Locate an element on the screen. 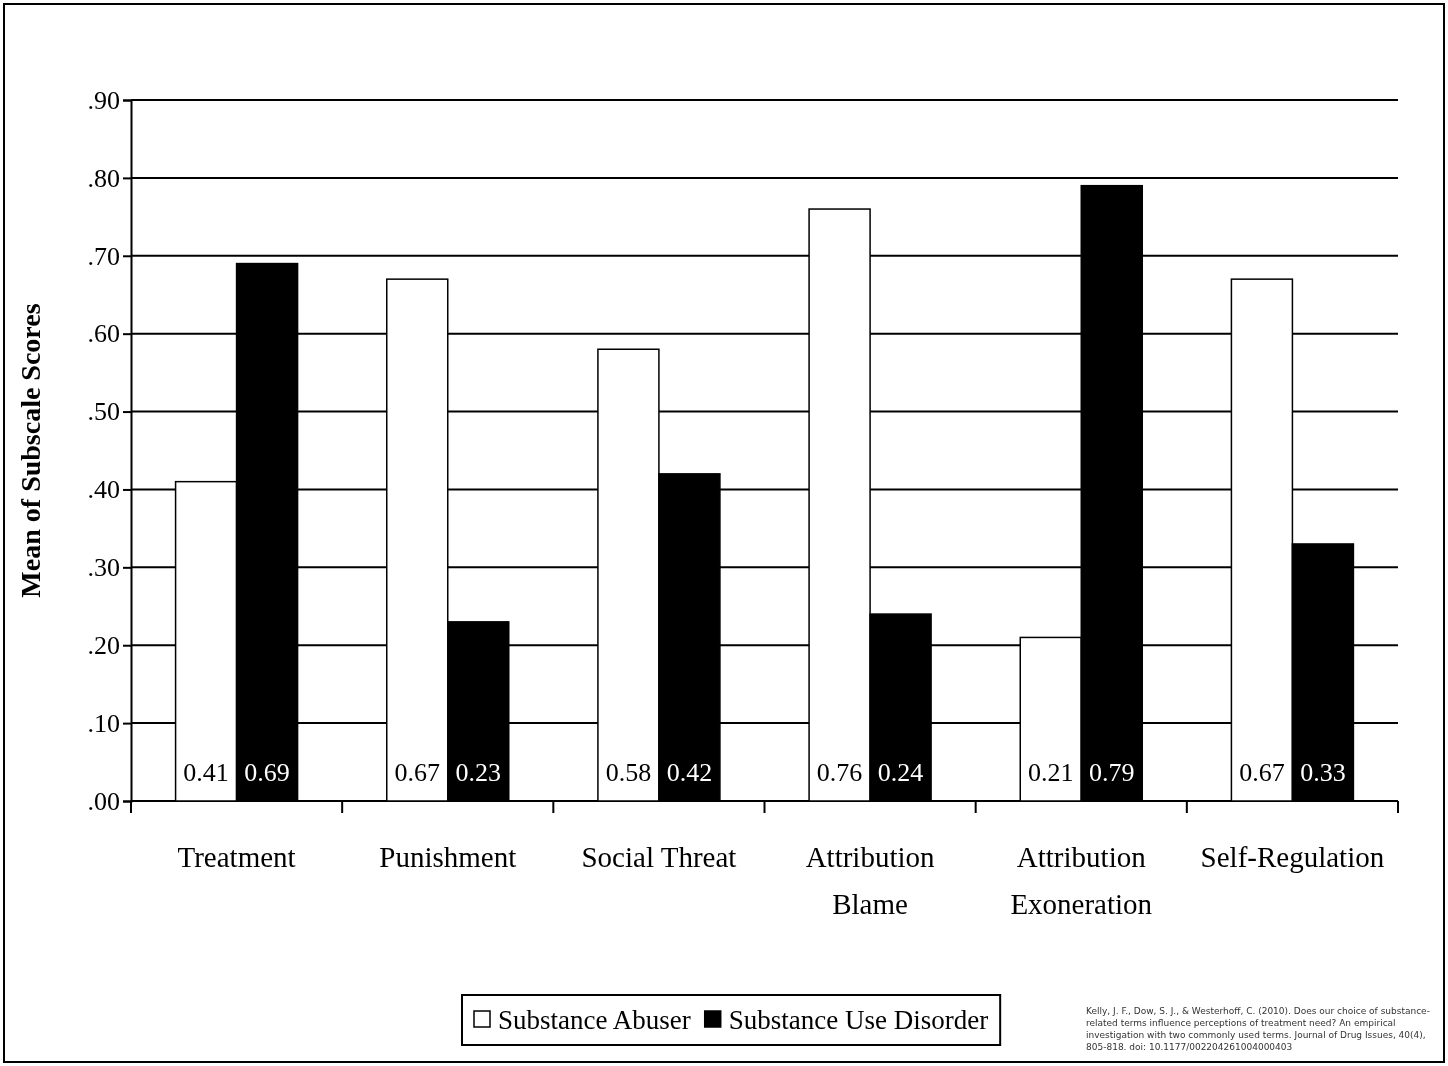 The width and height of the screenshot is (1448, 1066). y-tick-label: .50 is located at coordinates (103, 412).